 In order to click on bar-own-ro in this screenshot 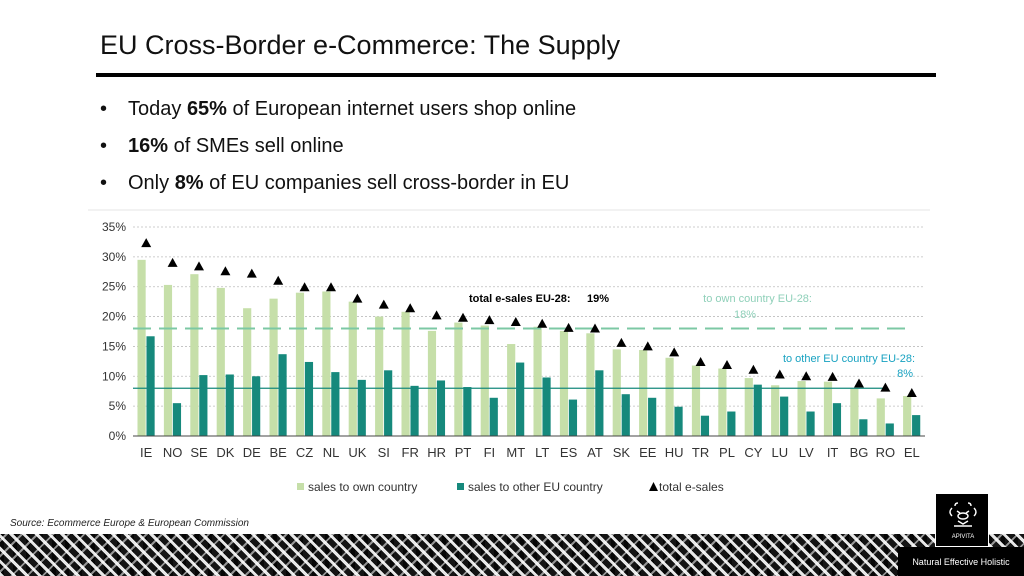, I will do `click(880, 417)`.